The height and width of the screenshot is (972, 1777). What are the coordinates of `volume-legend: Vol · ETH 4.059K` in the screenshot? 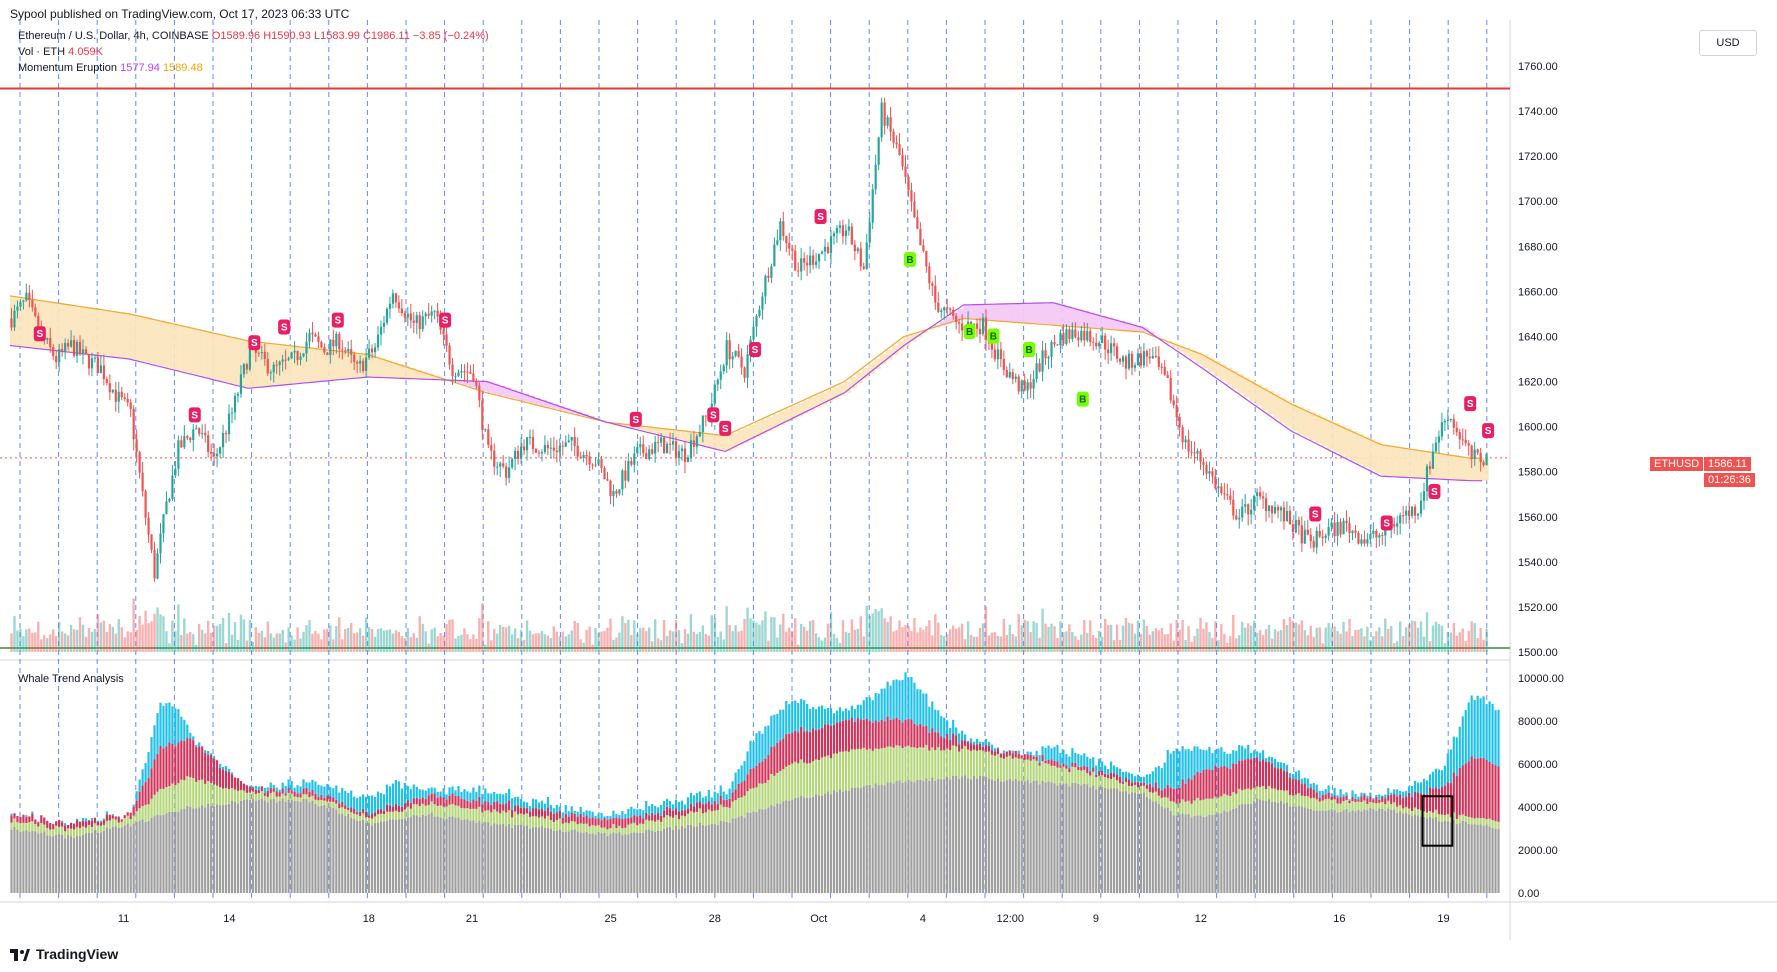 It's located at (60, 52).